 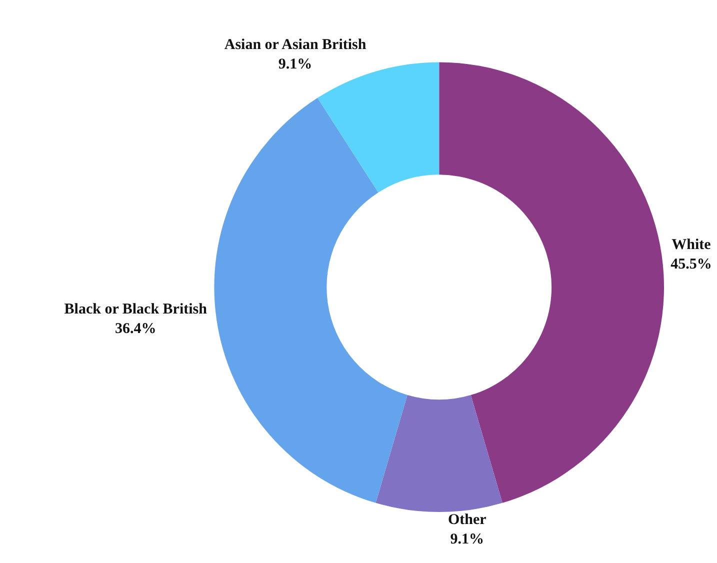 What do you see at coordinates (136, 310) in the screenshot?
I see `slice-label: Black or Black British` at bounding box center [136, 310].